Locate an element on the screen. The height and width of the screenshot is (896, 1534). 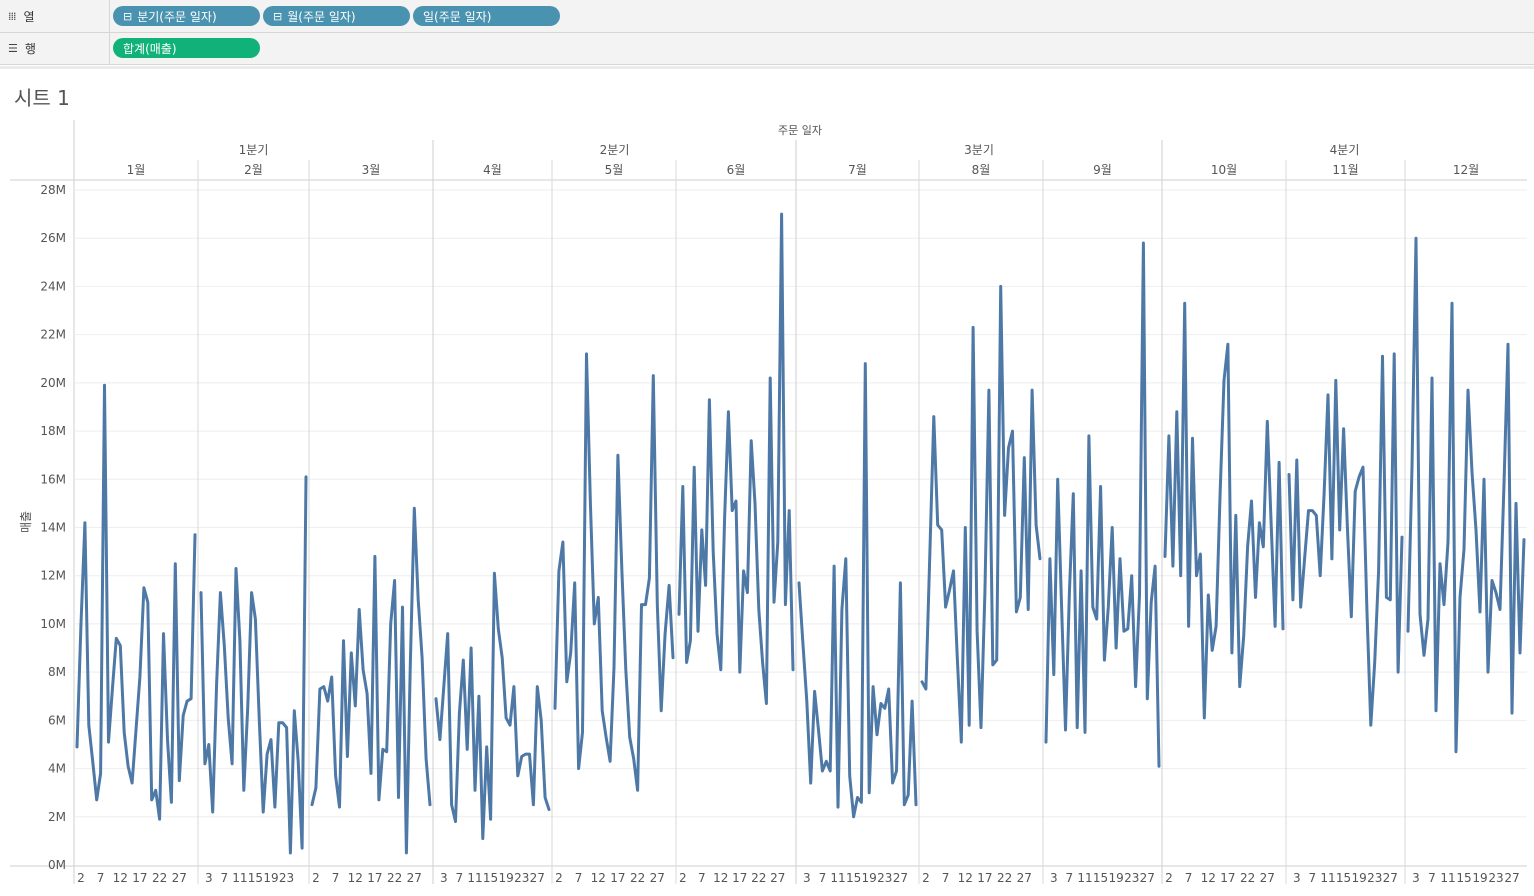
y-tick-label: 12M is located at coordinates (53, 576).